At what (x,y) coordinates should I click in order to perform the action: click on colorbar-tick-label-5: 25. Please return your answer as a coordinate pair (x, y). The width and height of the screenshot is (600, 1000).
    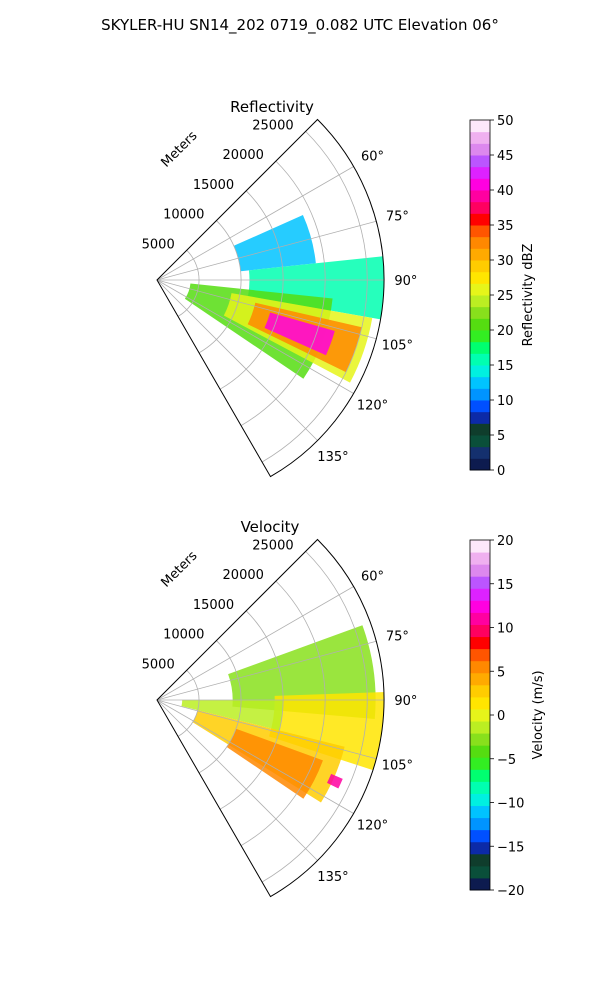
    Looking at the image, I should click on (505, 296).